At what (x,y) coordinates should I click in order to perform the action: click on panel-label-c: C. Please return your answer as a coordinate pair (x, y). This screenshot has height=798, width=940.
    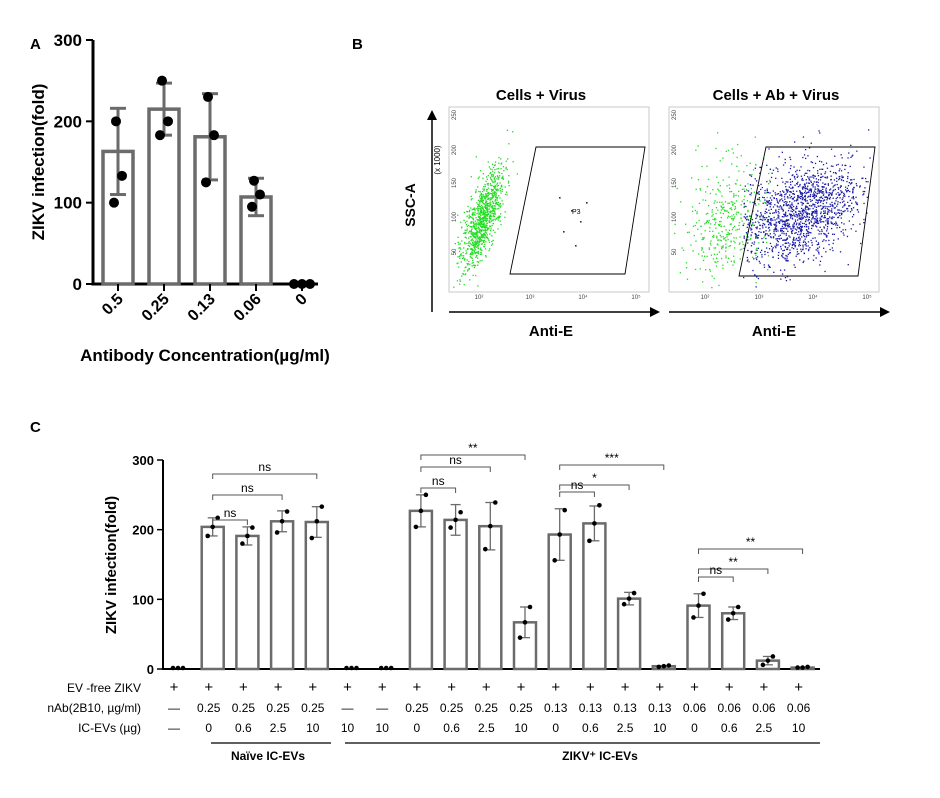
    Looking at the image, I should click on (35, 427).